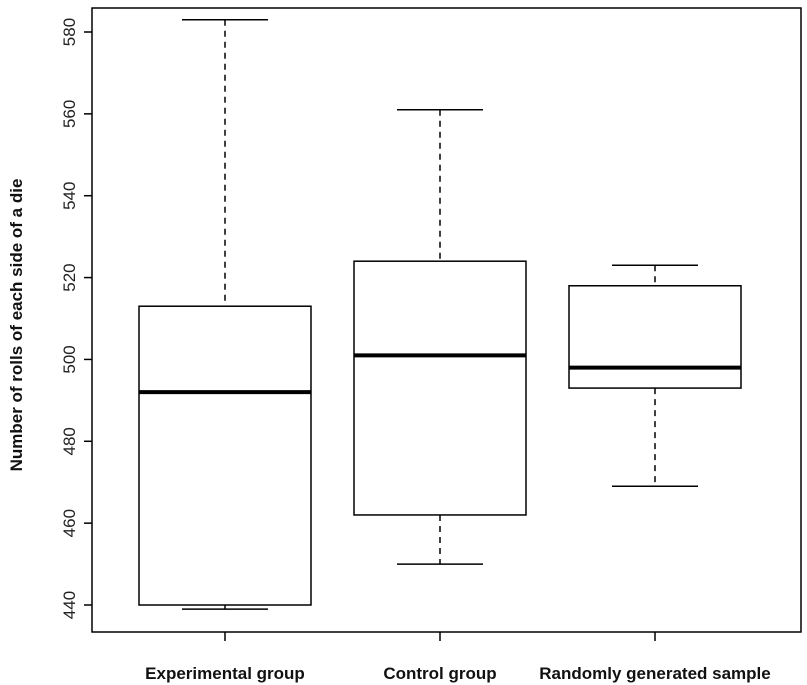  I want to click on y-tick-label-440: 440, so click(69, 605).